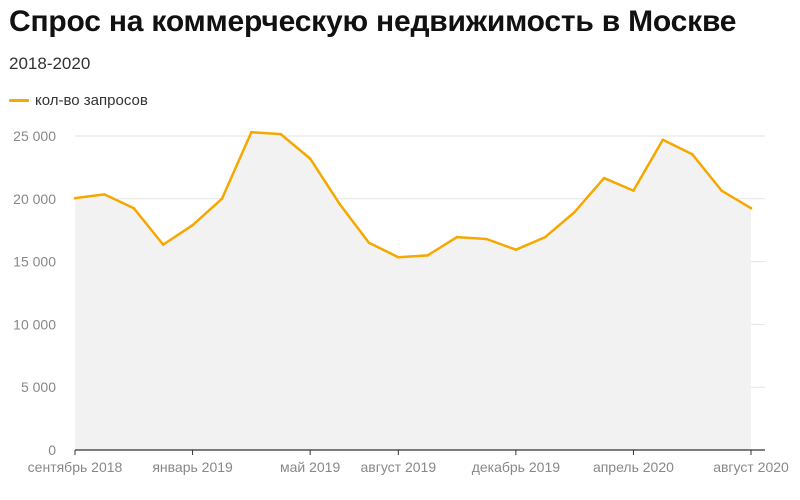 This screenshot has width=800, height=500. I want to click on x-tick-label: сентябрь 2018, so click(75, 467).